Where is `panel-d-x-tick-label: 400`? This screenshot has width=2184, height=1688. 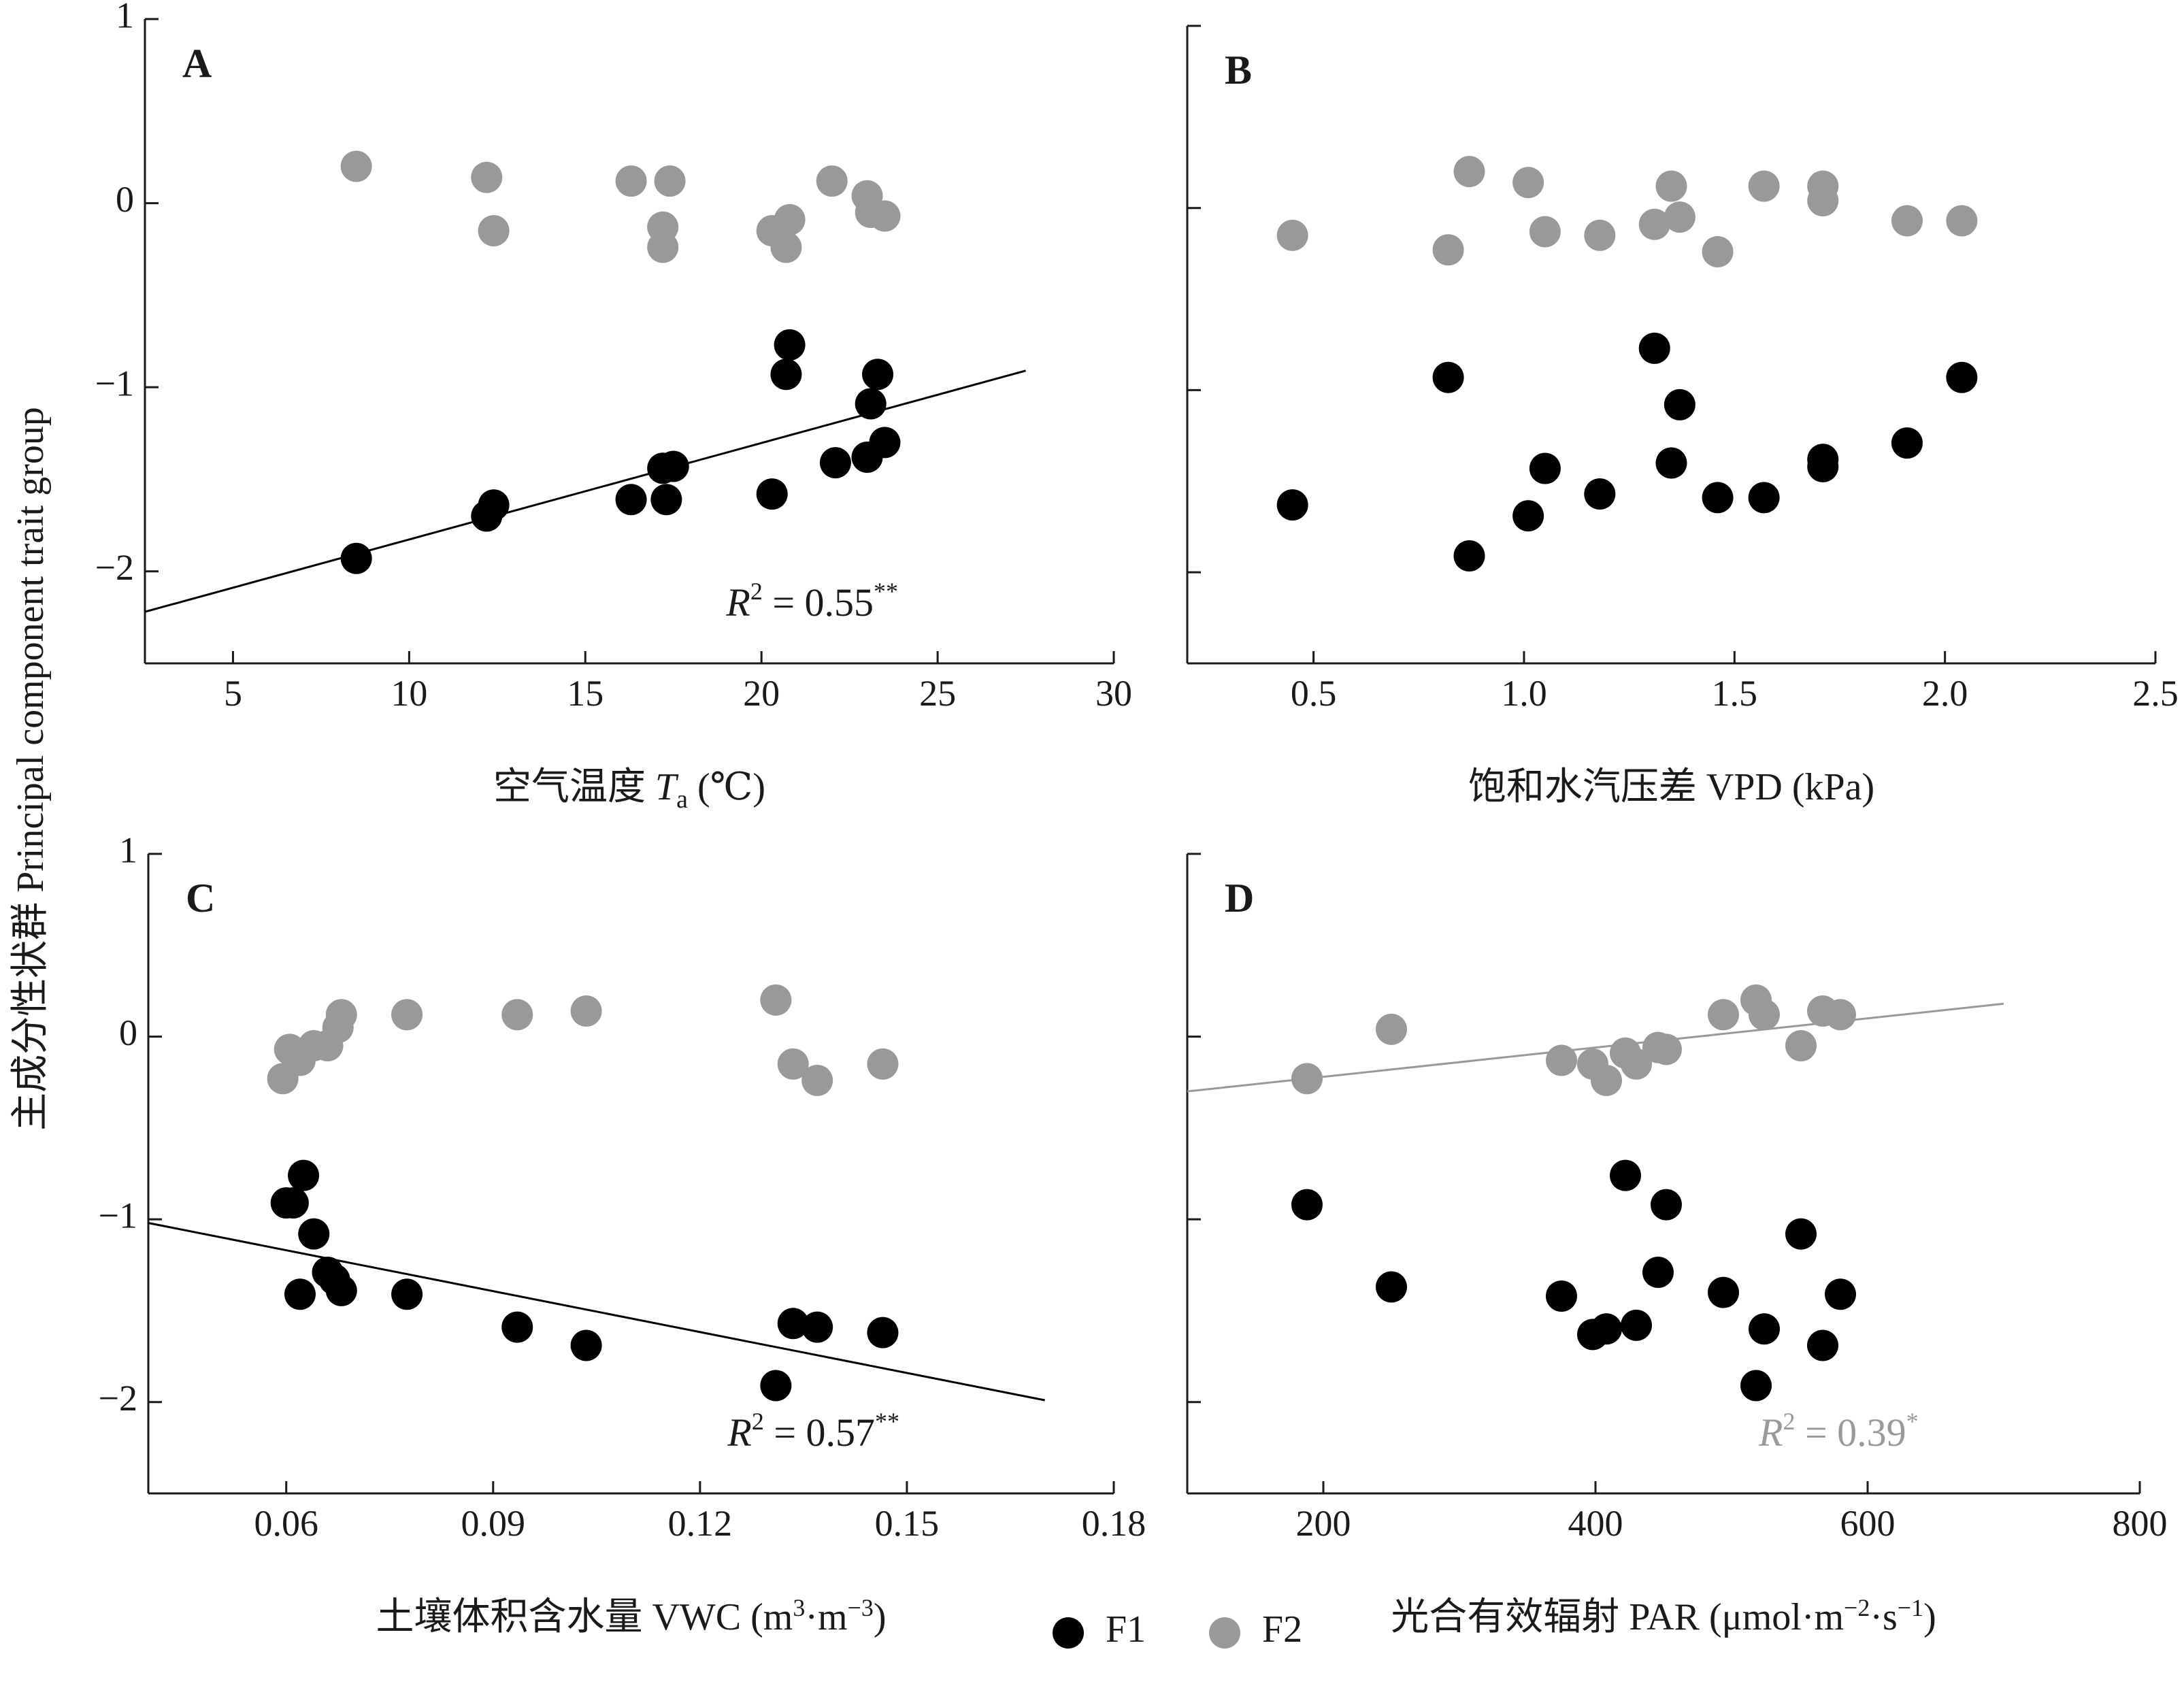 panel-d-x-tick-label: 400 is located at coordinates (1595, 1524).